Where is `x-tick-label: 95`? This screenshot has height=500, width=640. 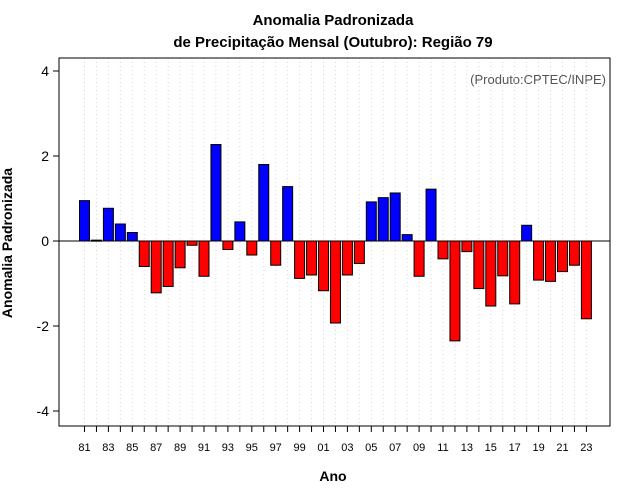 x-tick-label: 95 is located at coordinates (252, 448).